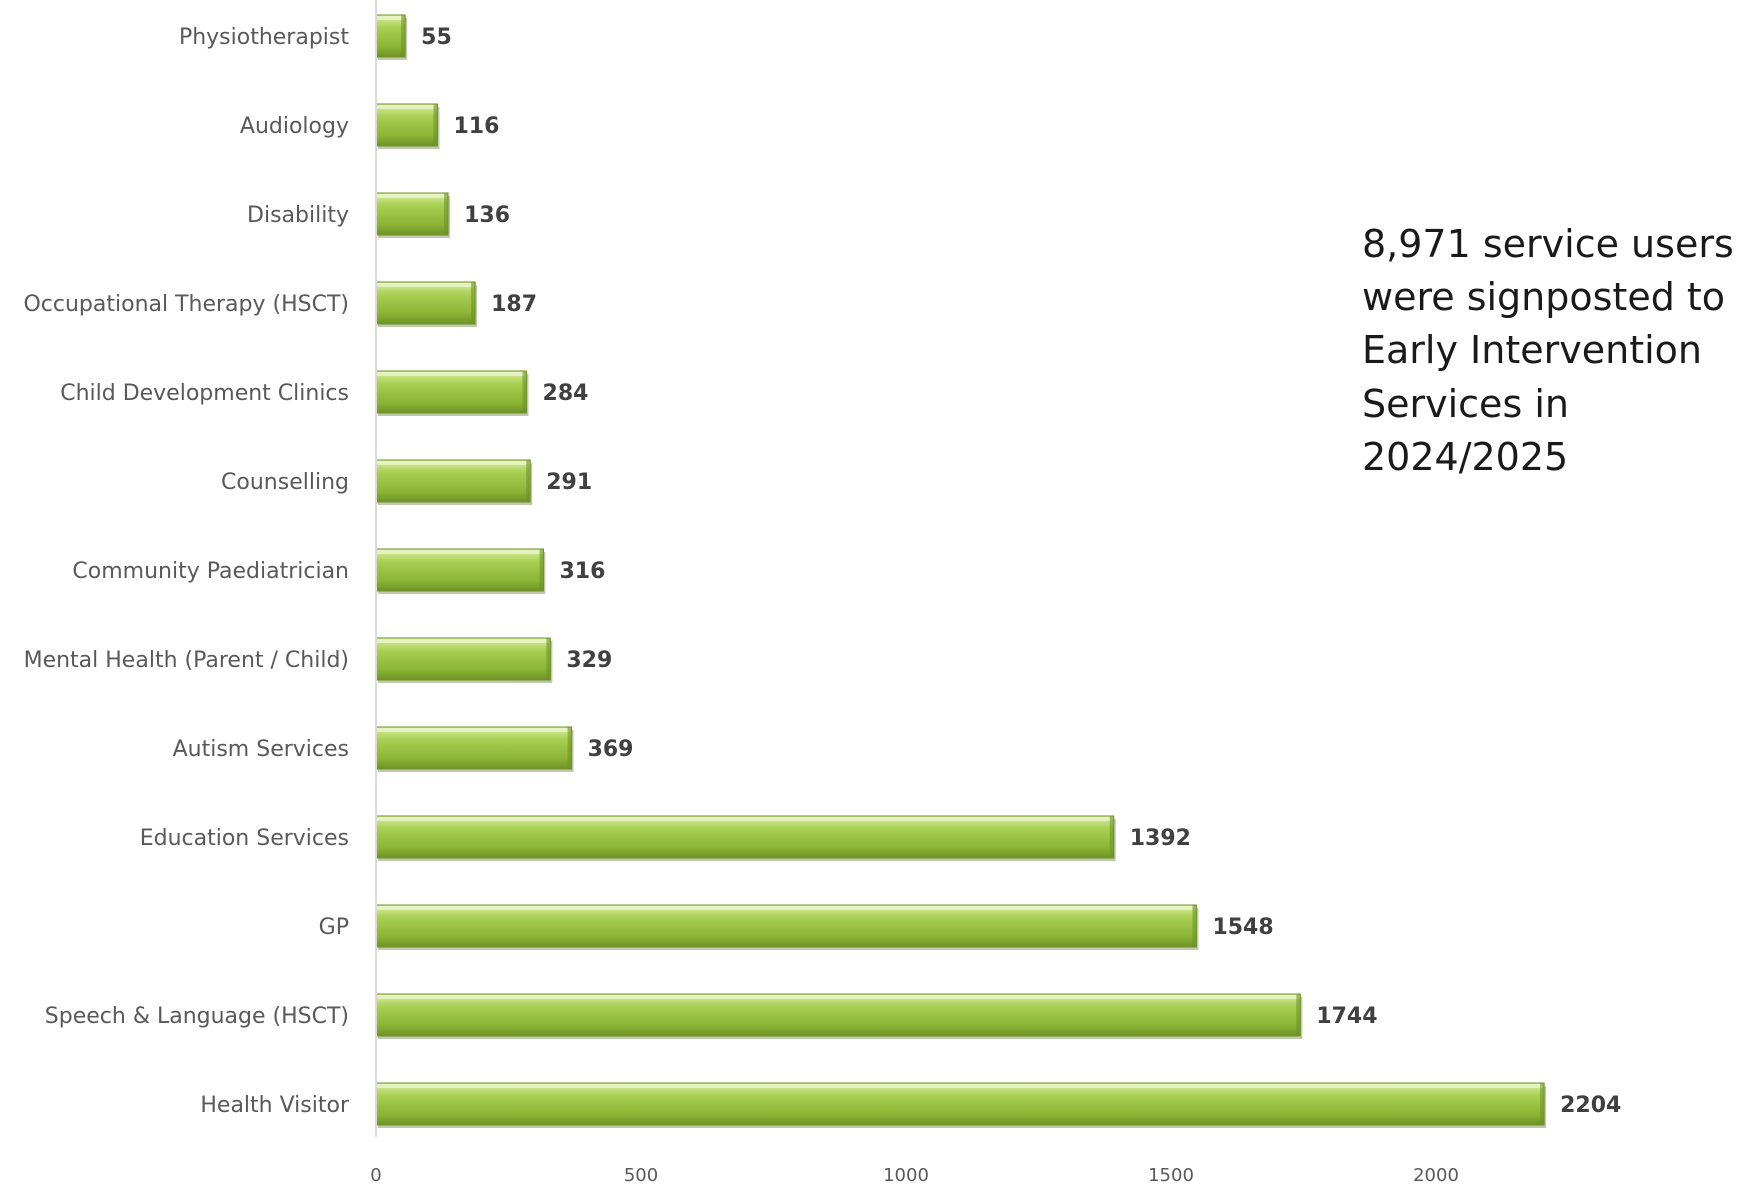  What do you see at coordinates (1171, 1175) in the screenshot?
I see `x-tick-label: 1500` at bounding box center [1171, 1175].